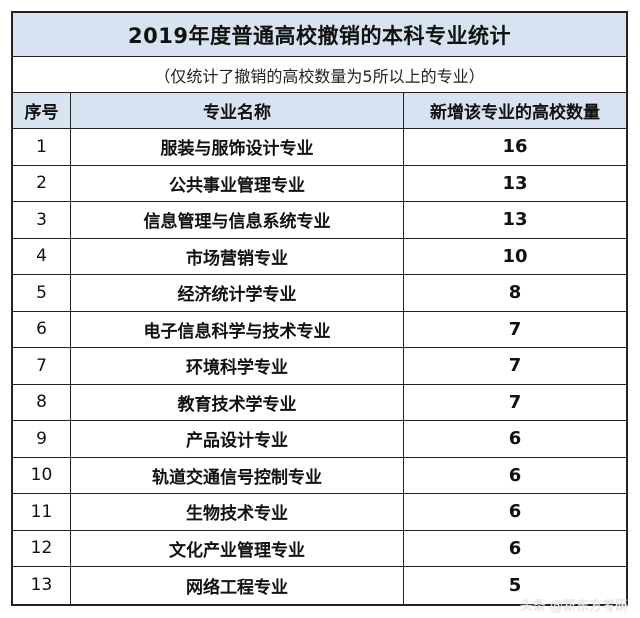  I want to click on table-row: 12 文化产业管理专业 6, so click(319, 548).